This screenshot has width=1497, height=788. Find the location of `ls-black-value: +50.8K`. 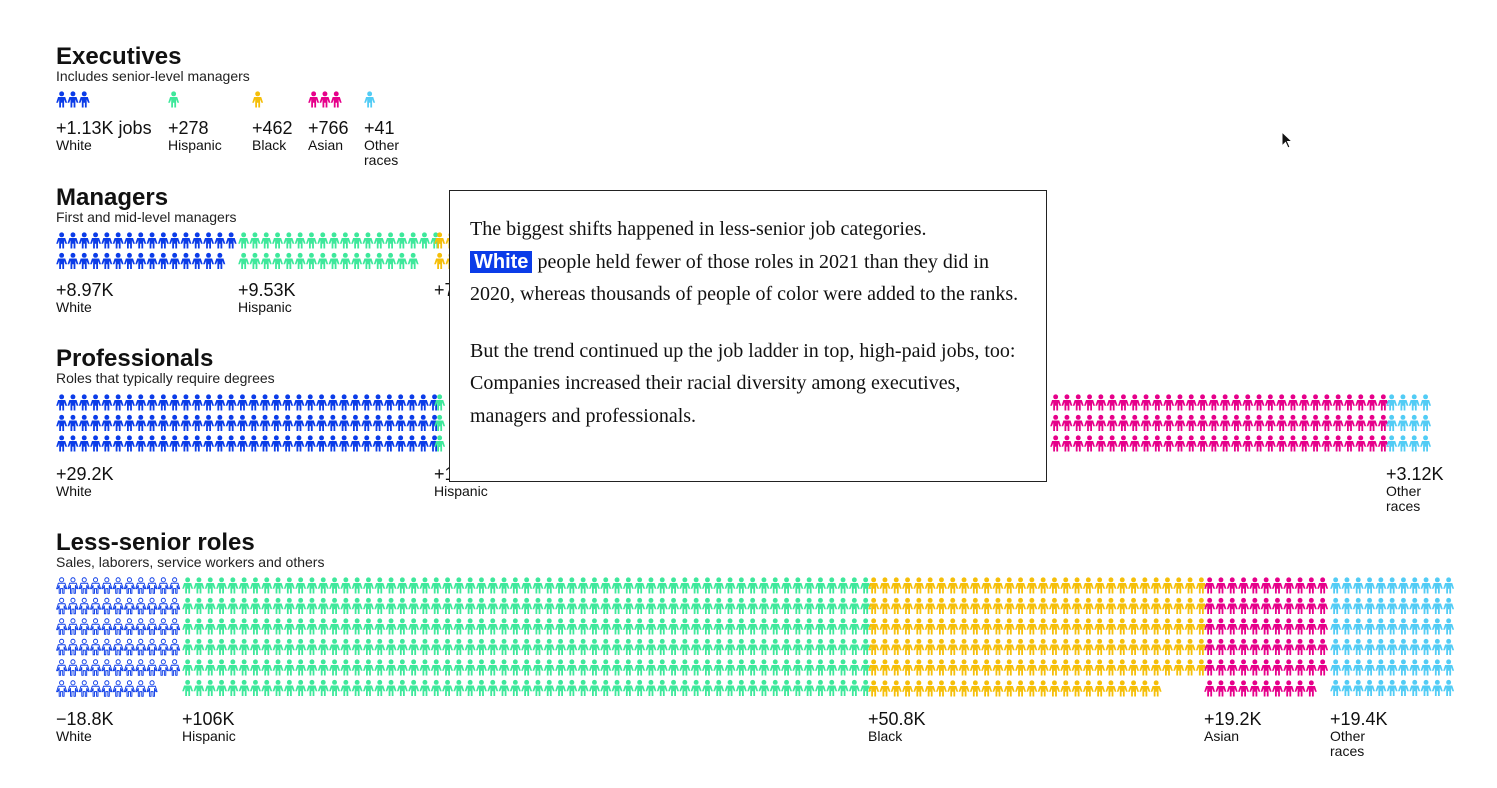

ls-black-value: +50.8K is located at coordinates (897, 719).